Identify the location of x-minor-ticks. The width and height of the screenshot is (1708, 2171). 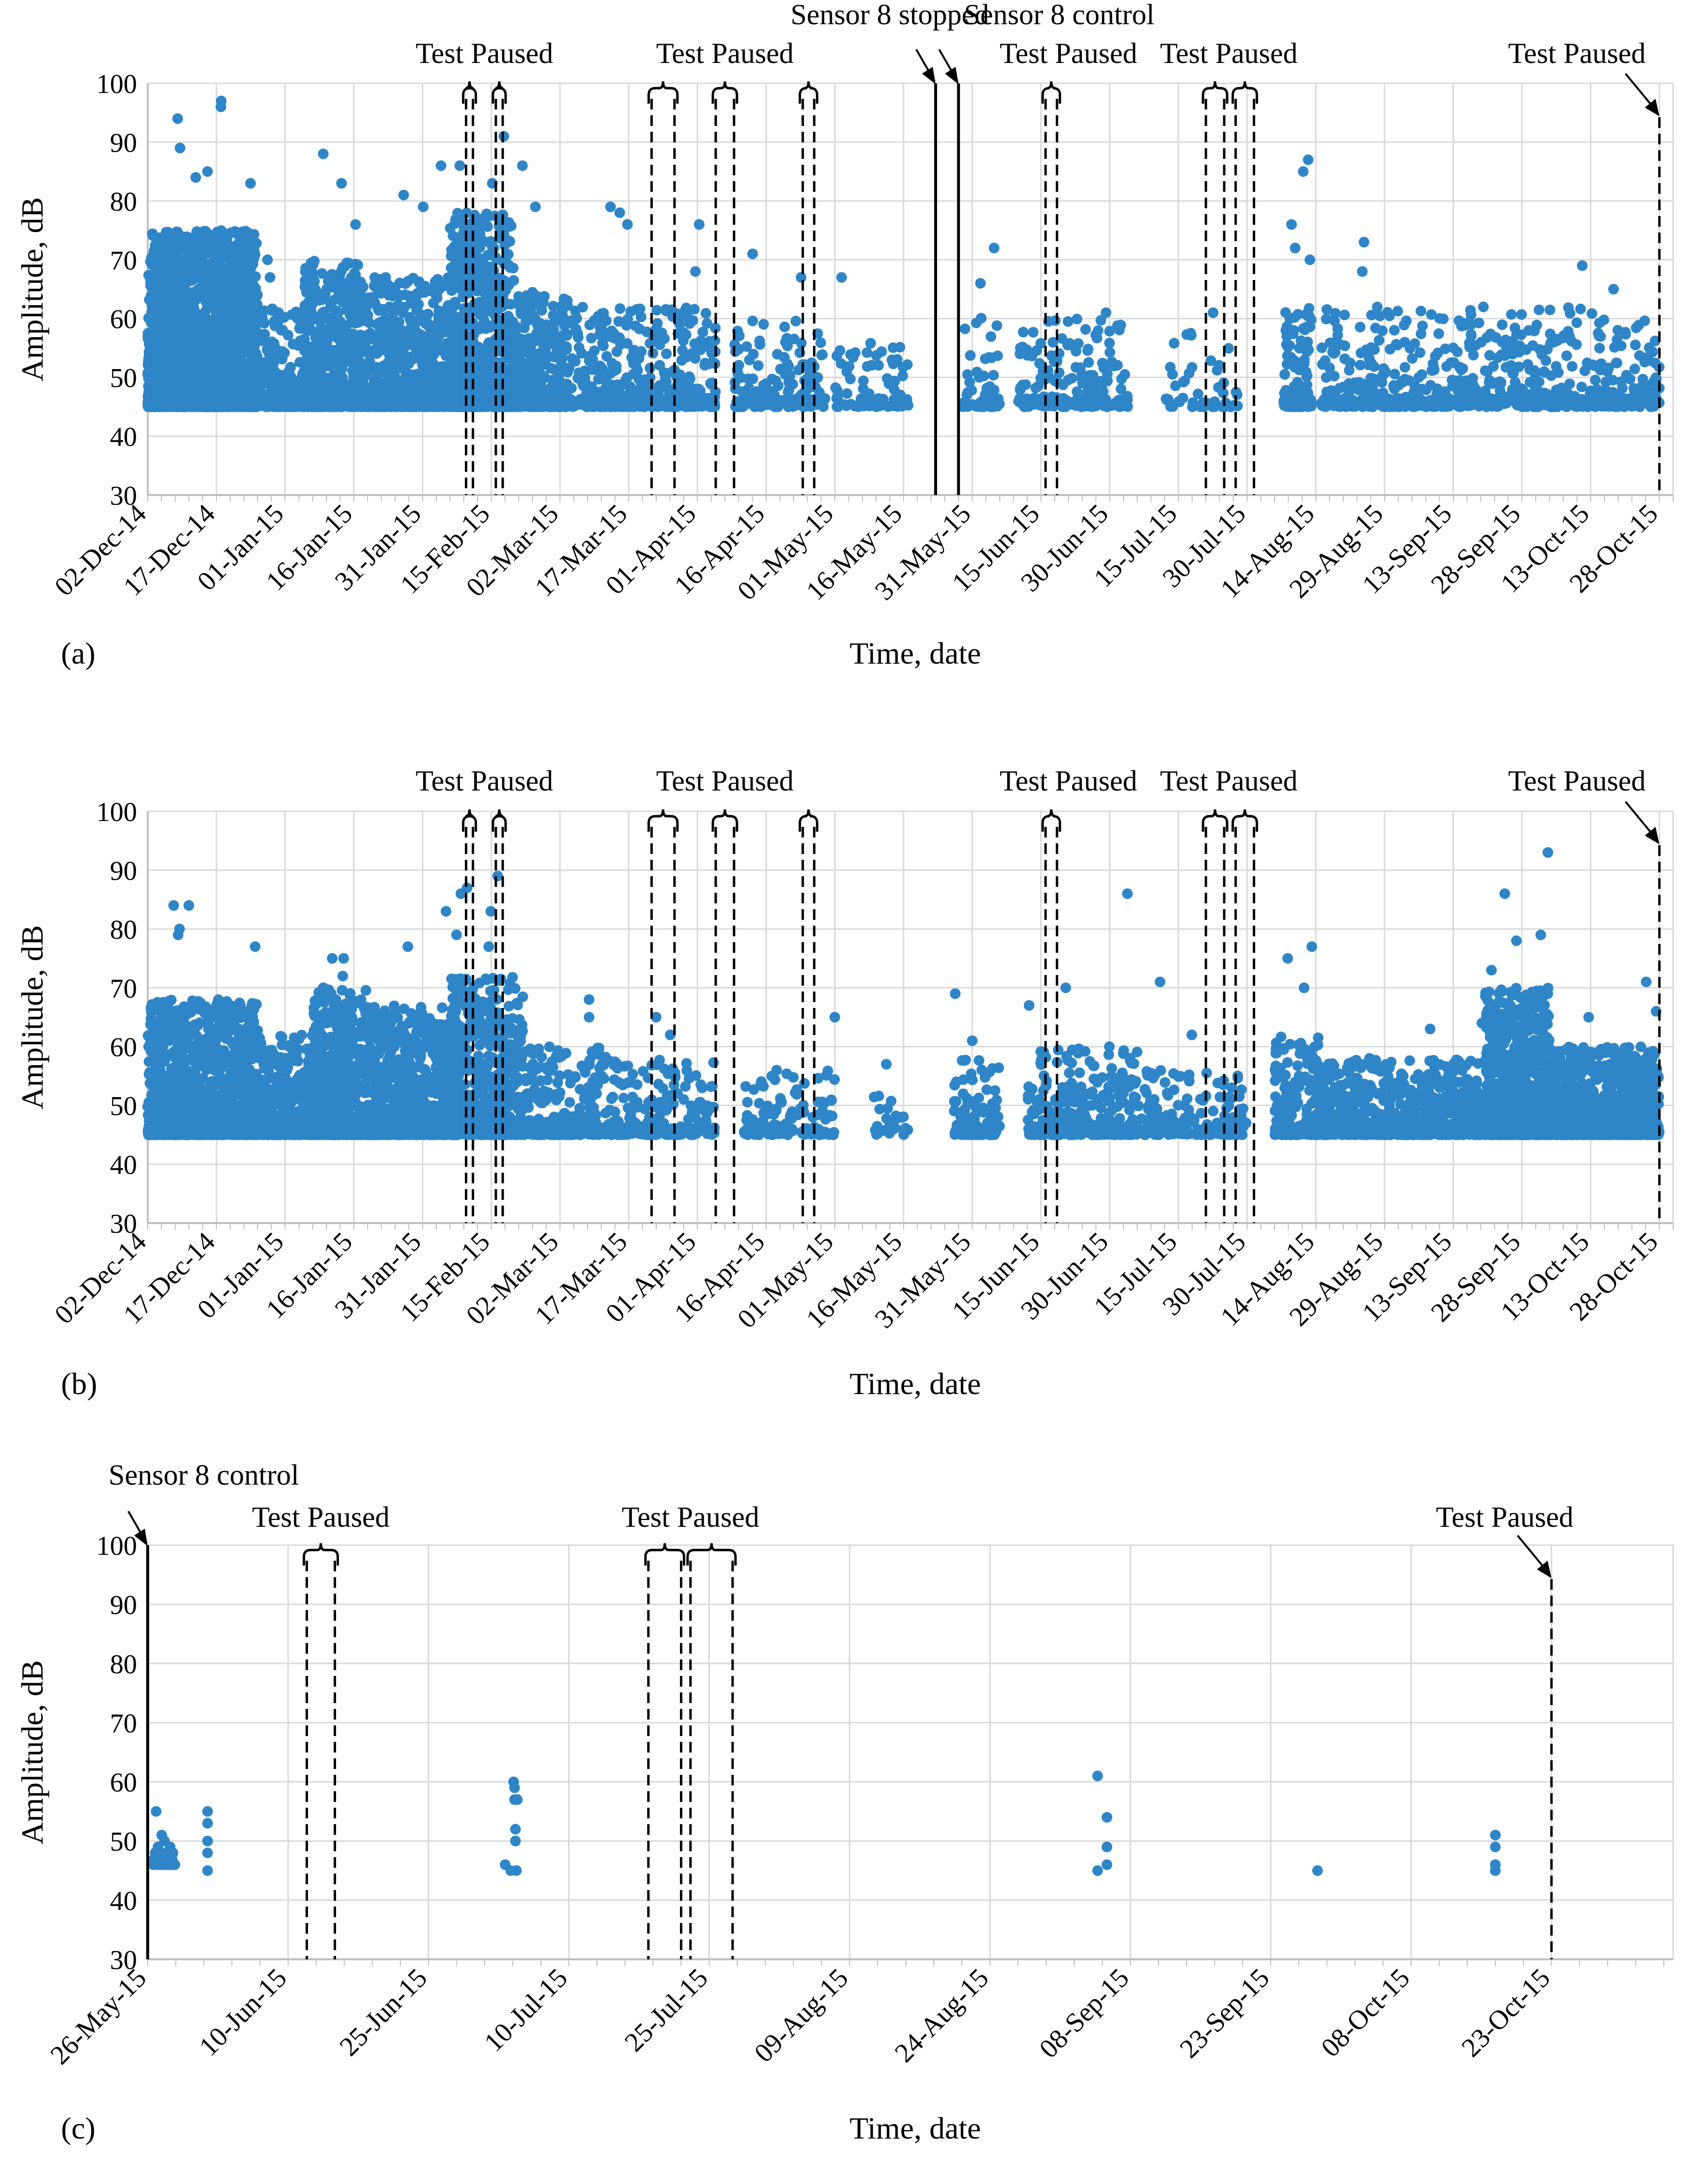
(910, 499).